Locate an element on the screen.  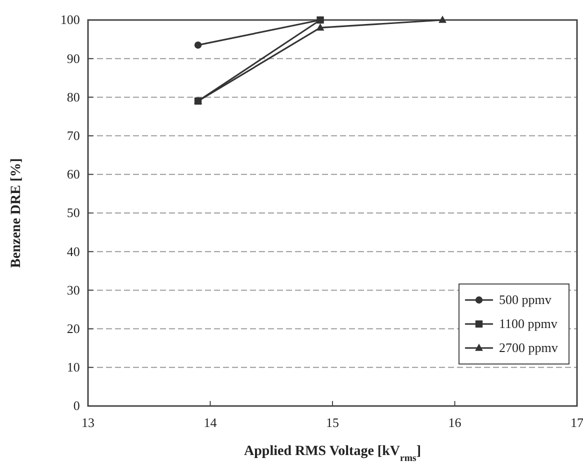
x-tick-label: 17 is located at coordinates (576, 422).